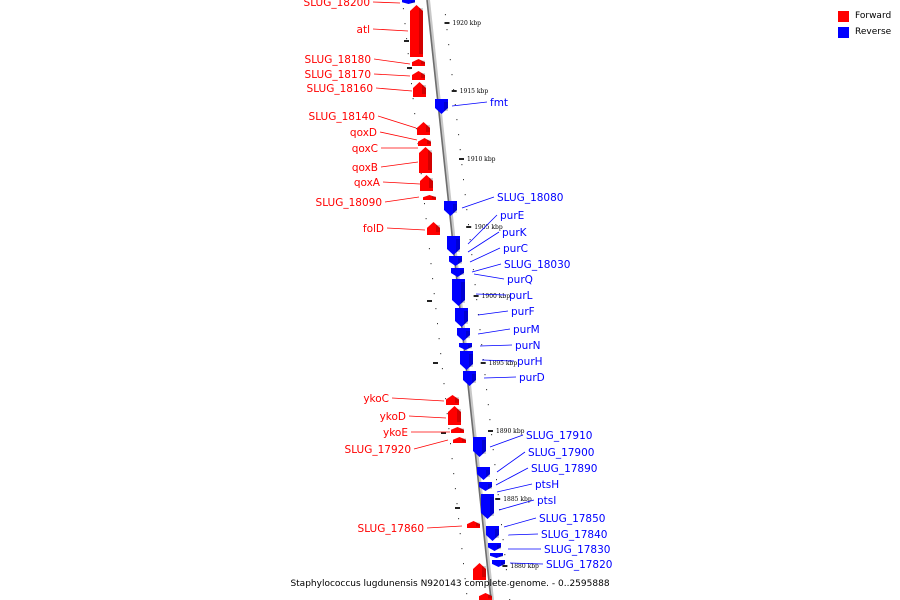 This screenshot has width=900, height=600. Describe the element at coordinates (572, 519) in the screenshot. I see `reverse-gene-label: SLUG_17850` at that location.